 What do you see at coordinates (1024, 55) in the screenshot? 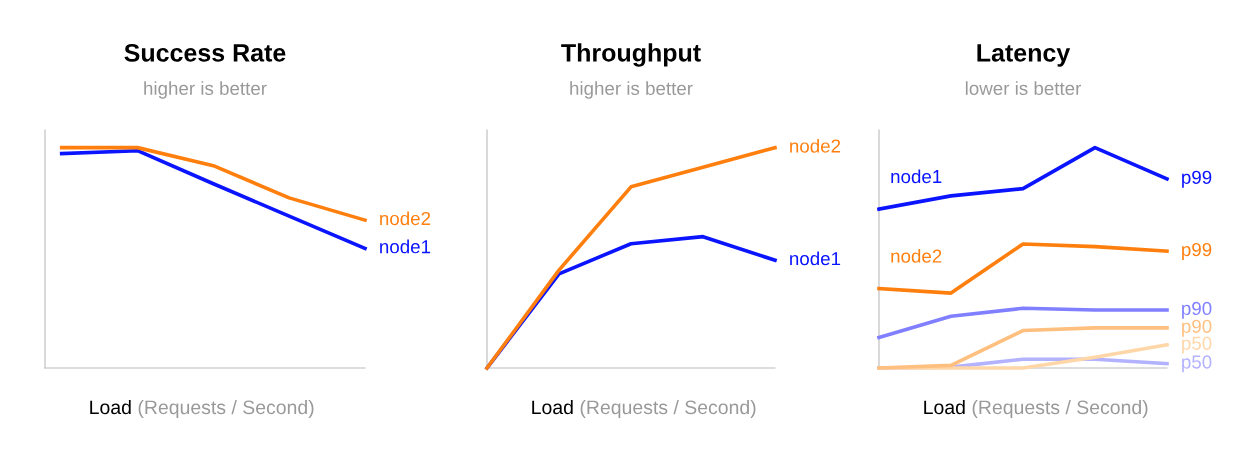
I see `chart-title: Latency` at bounding box center [1024, 55].